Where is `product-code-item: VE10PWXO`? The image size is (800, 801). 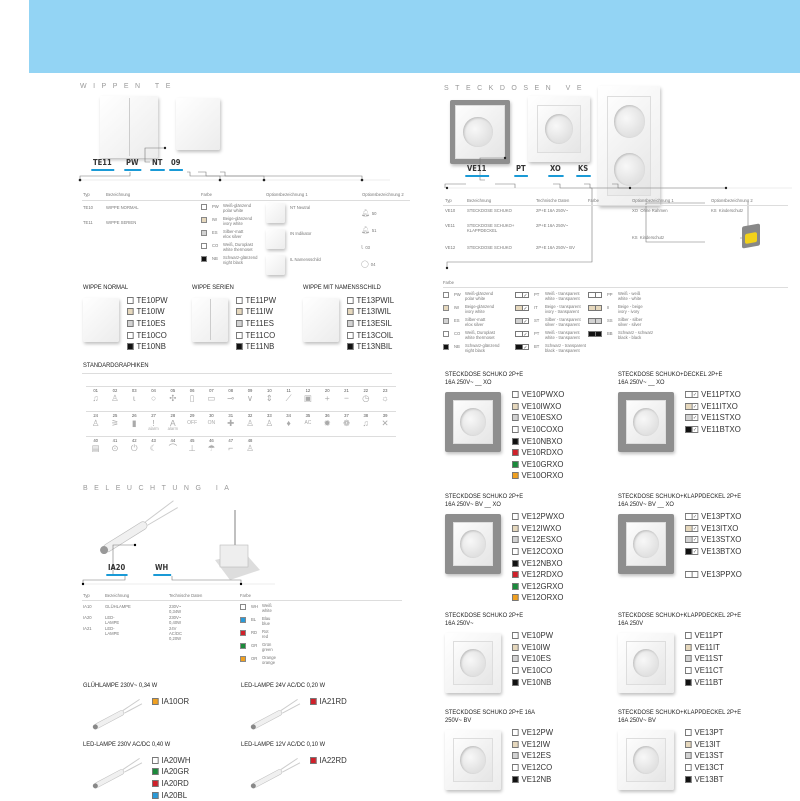 product-code-item: VE10PWXO is located at coordinates (538, 395).